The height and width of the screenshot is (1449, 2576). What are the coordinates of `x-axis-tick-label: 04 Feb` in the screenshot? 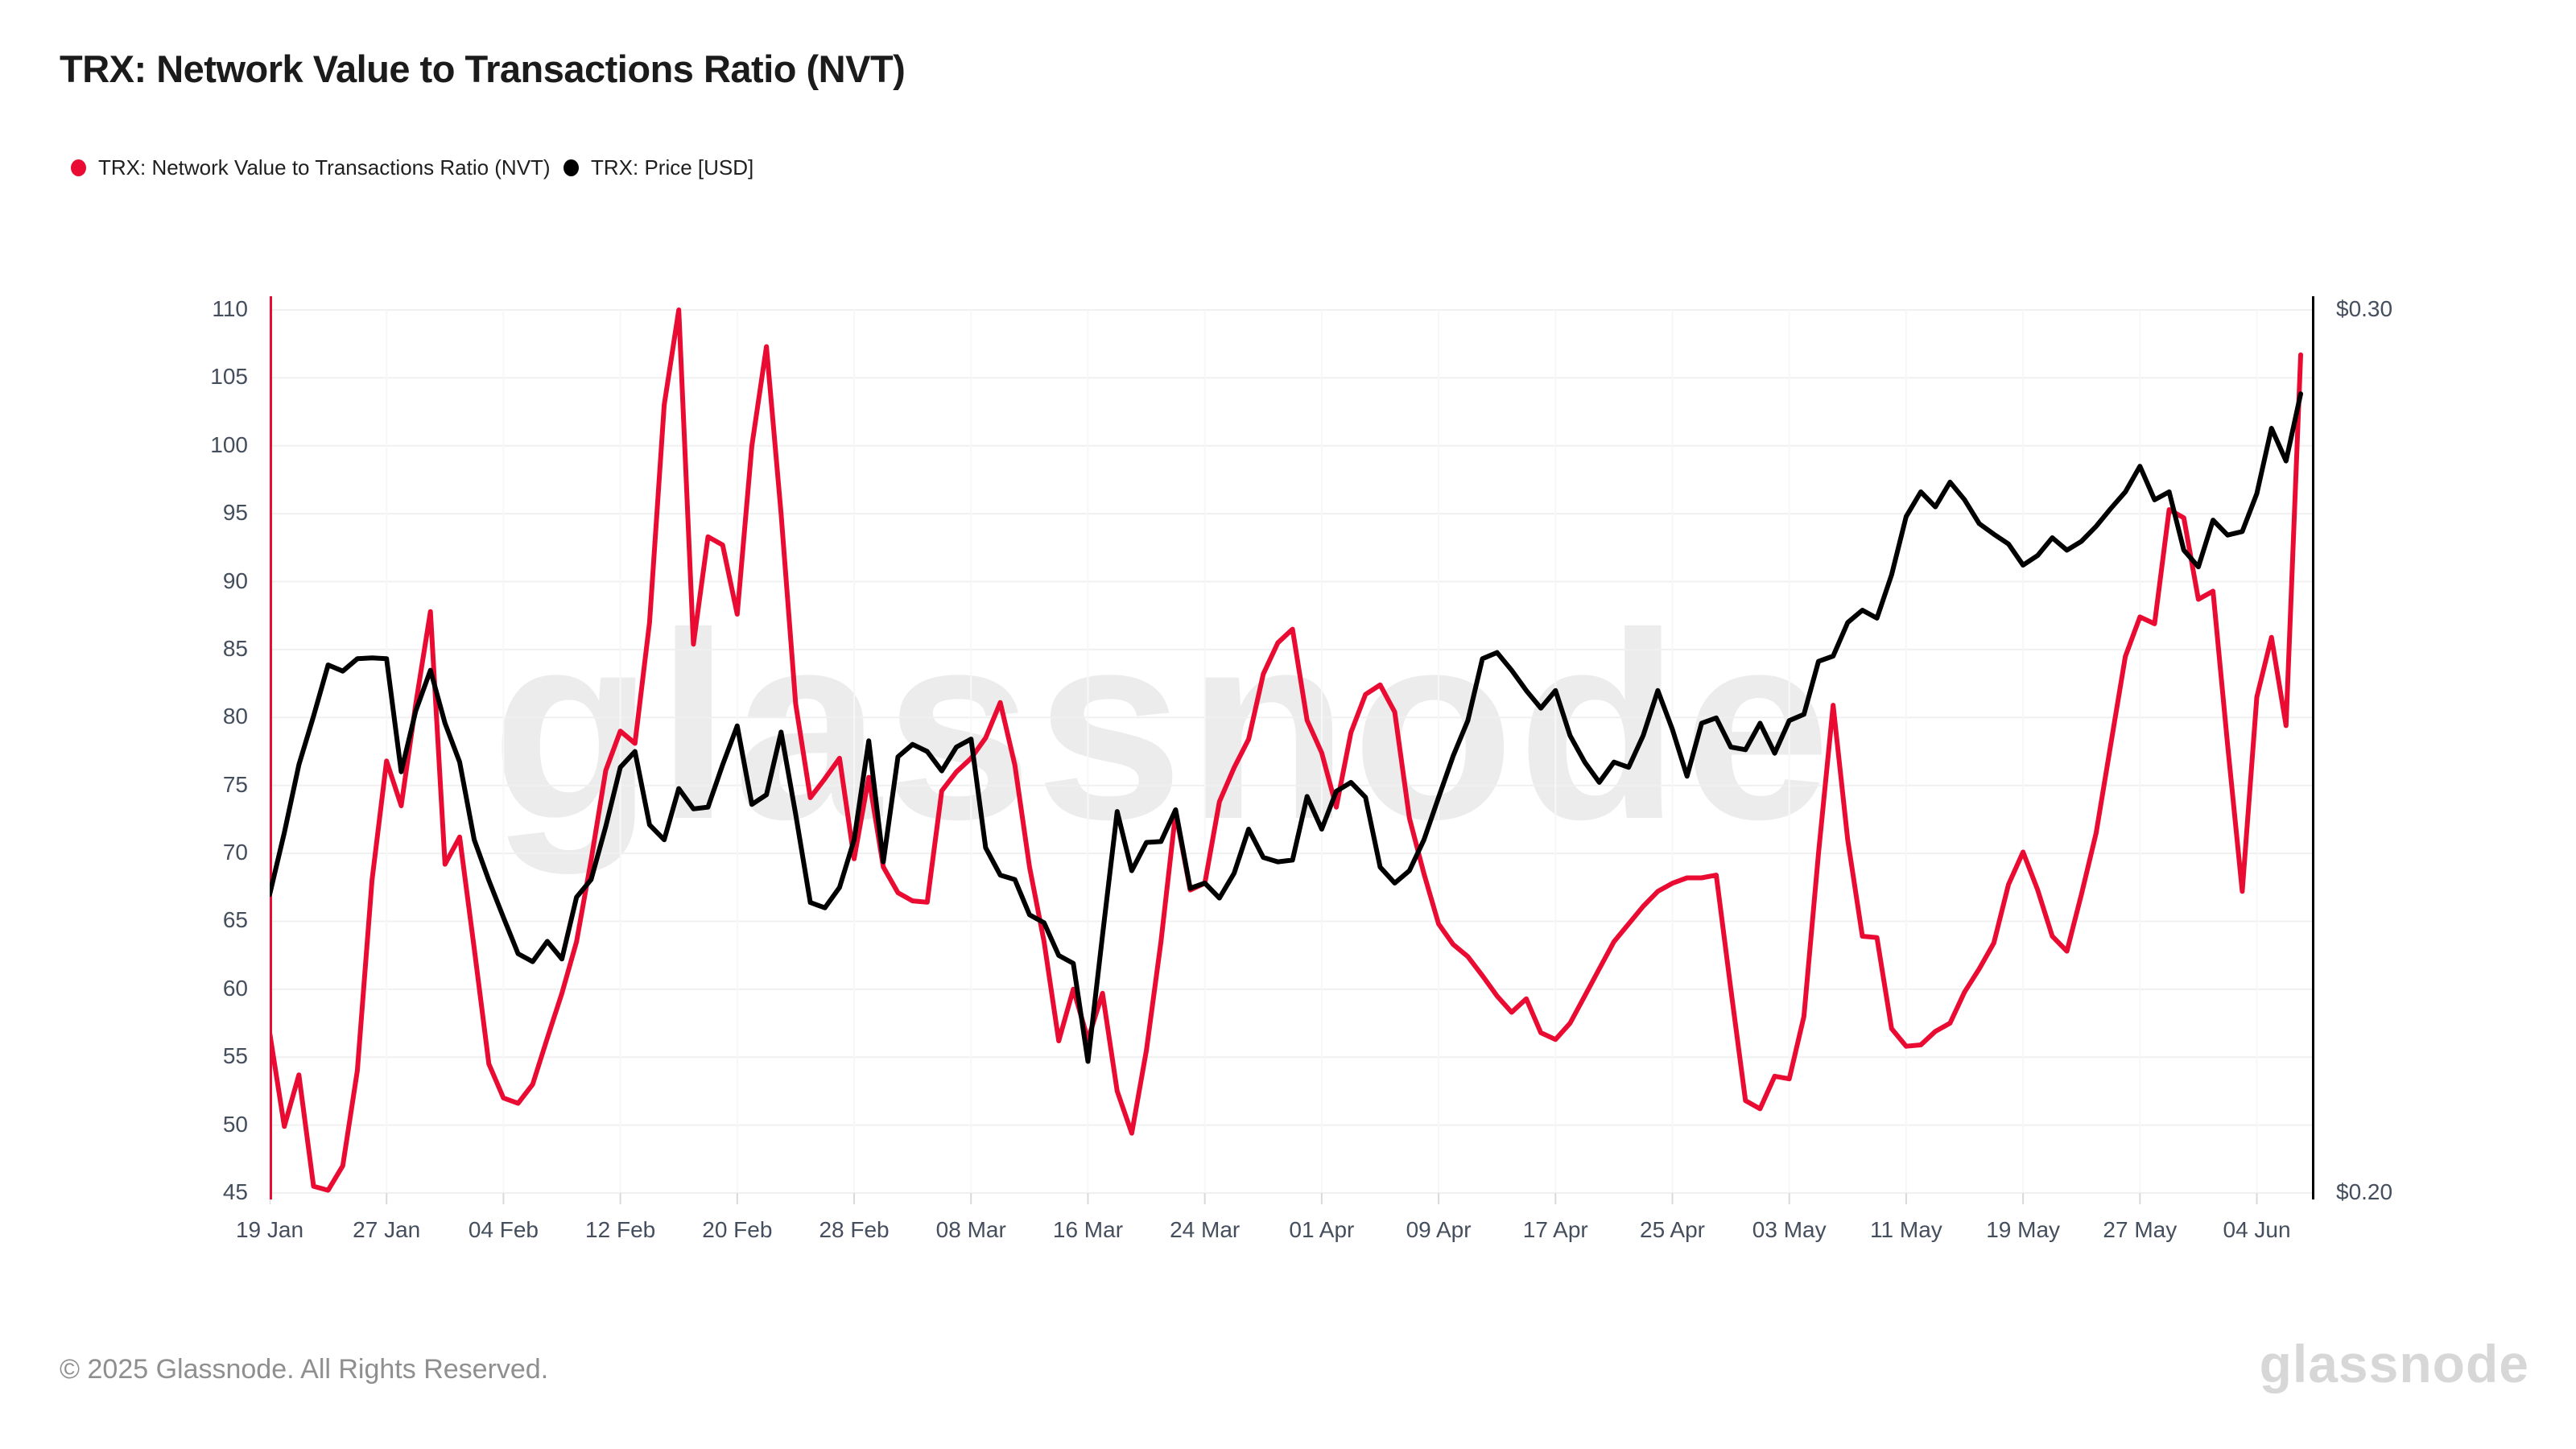 It's located at (504, 1229).